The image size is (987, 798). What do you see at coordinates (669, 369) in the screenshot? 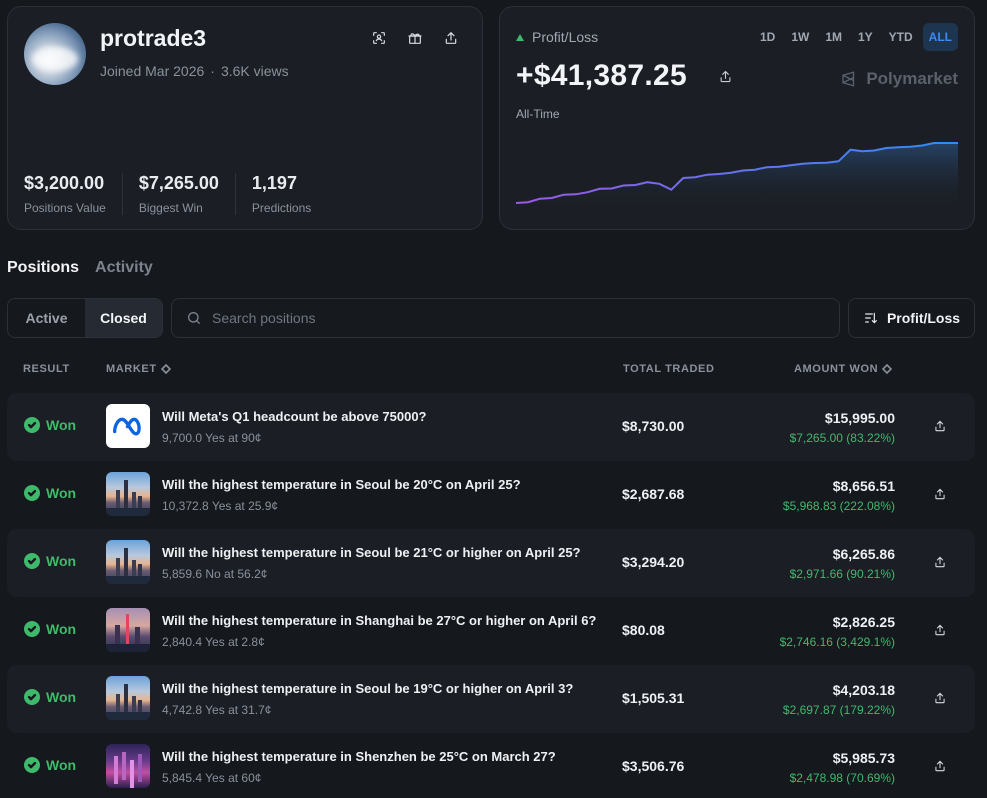
I see `header-label: TOTAL TRADED` at bounding box center [669, 369].